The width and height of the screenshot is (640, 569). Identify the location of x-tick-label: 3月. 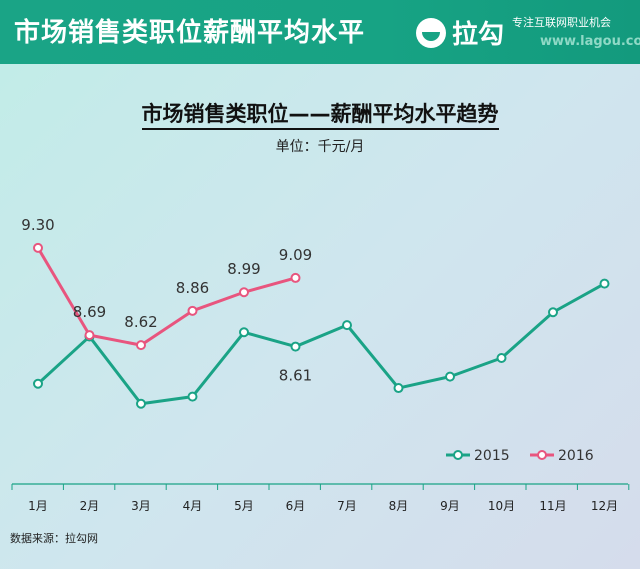
(141, 506).